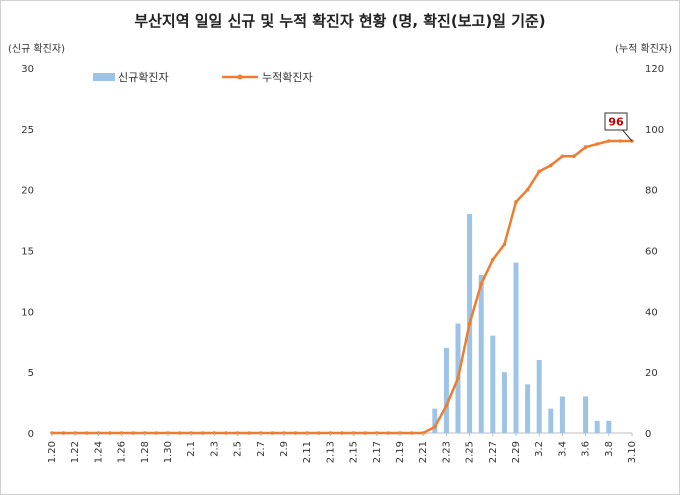  What do you see at coordinates (354, 452) in the screenshot?
I see `x-tick-label: 2.15` at bounding box center [354, 452].